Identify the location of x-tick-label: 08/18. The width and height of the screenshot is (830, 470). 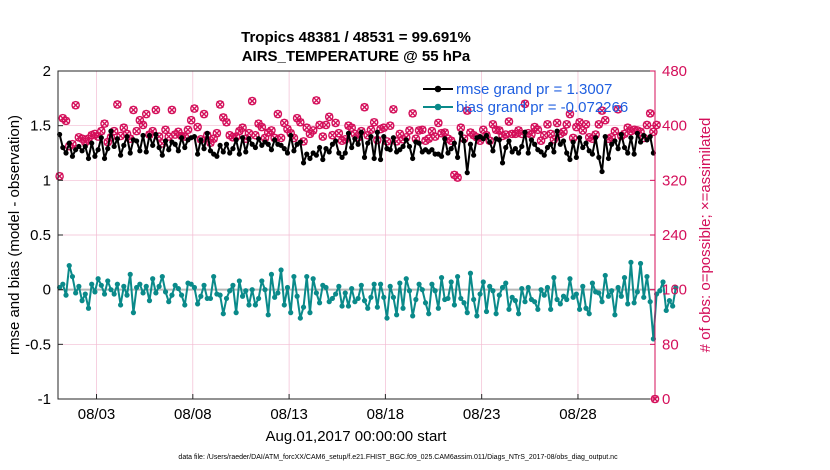
(386, 414).